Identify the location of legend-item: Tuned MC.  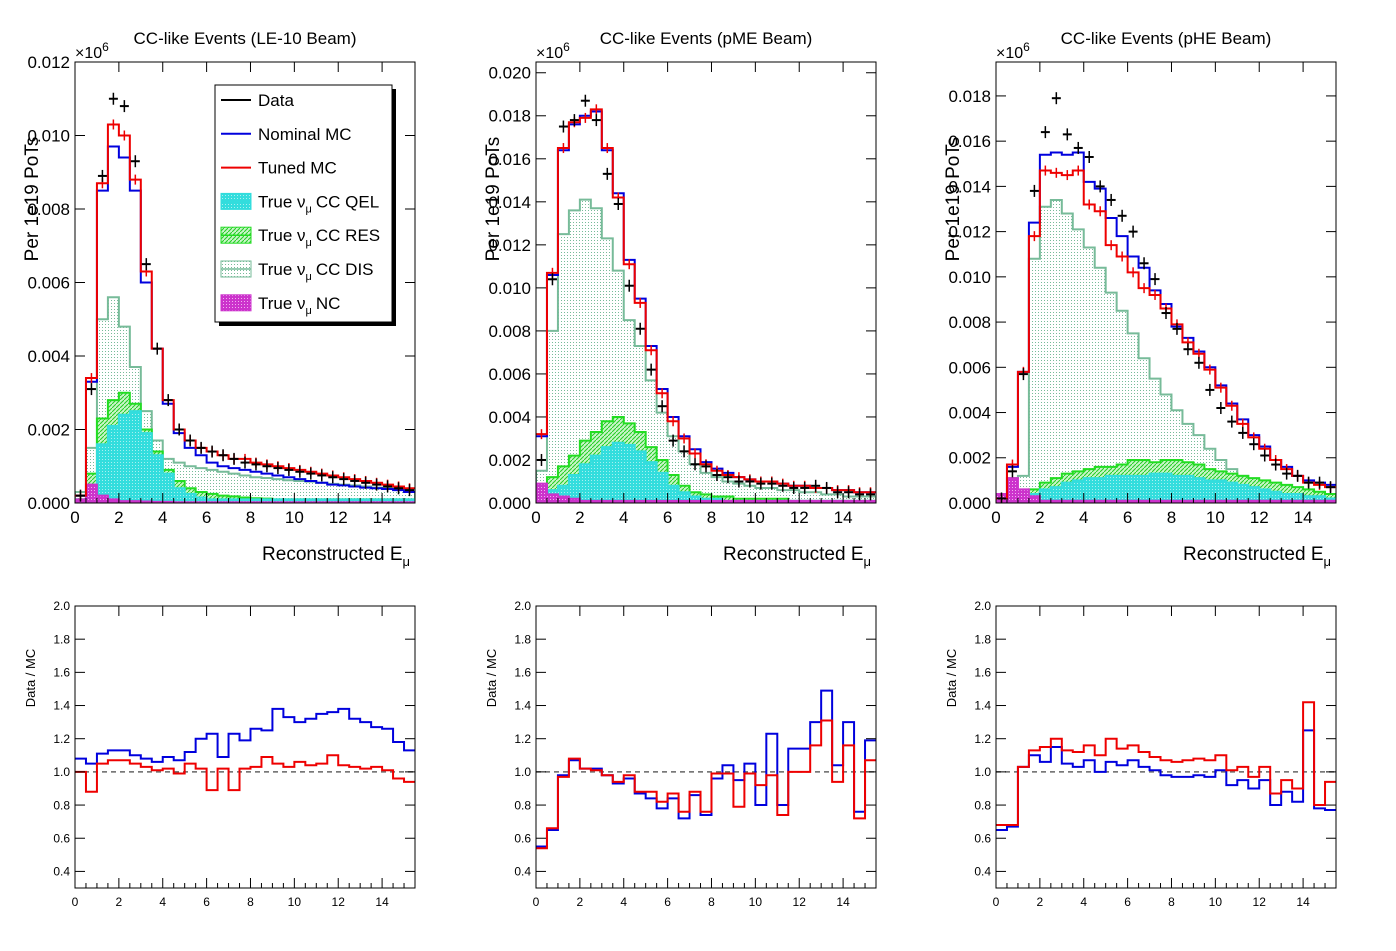
(279, 168).